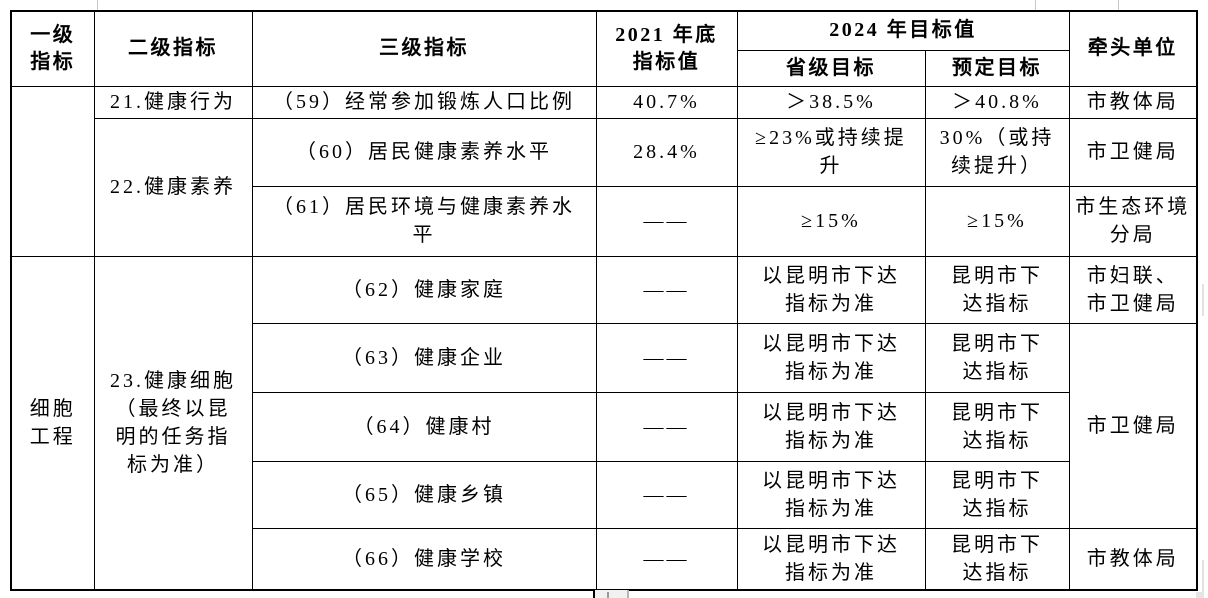 Image resolution: width=1208 pixels, height=598 pixels. I want to click on planned-target-cell-65: 昆明市下 达指标, so click(997, 494).